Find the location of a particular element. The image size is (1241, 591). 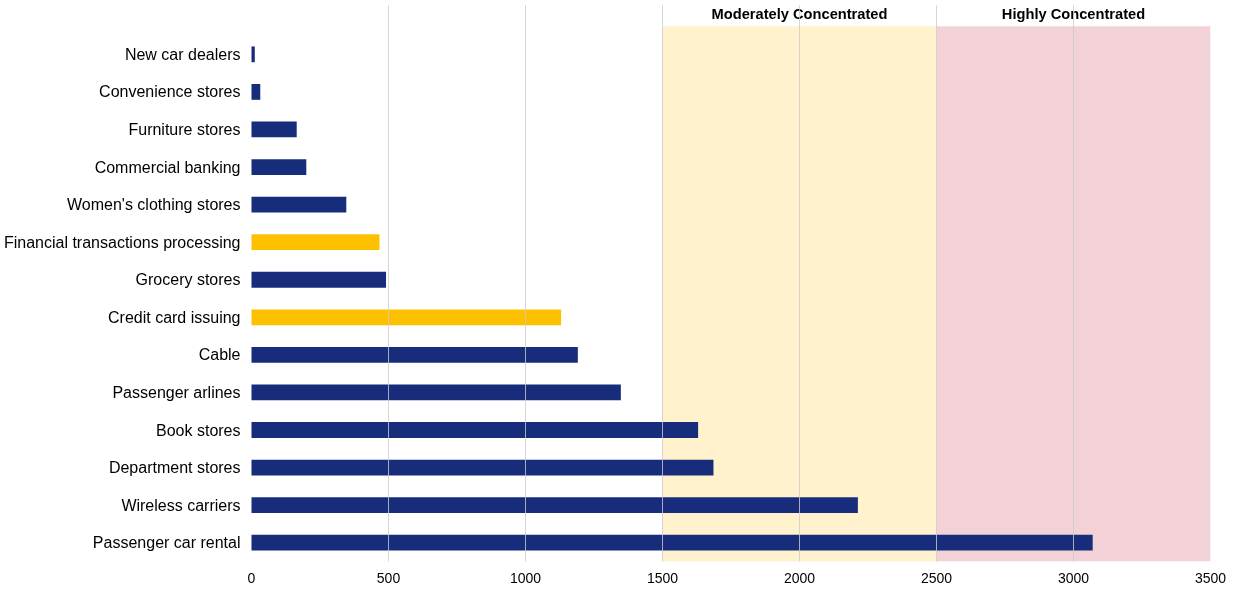

band-label: Highly Concentrated is located at coordinates (1073, 14).